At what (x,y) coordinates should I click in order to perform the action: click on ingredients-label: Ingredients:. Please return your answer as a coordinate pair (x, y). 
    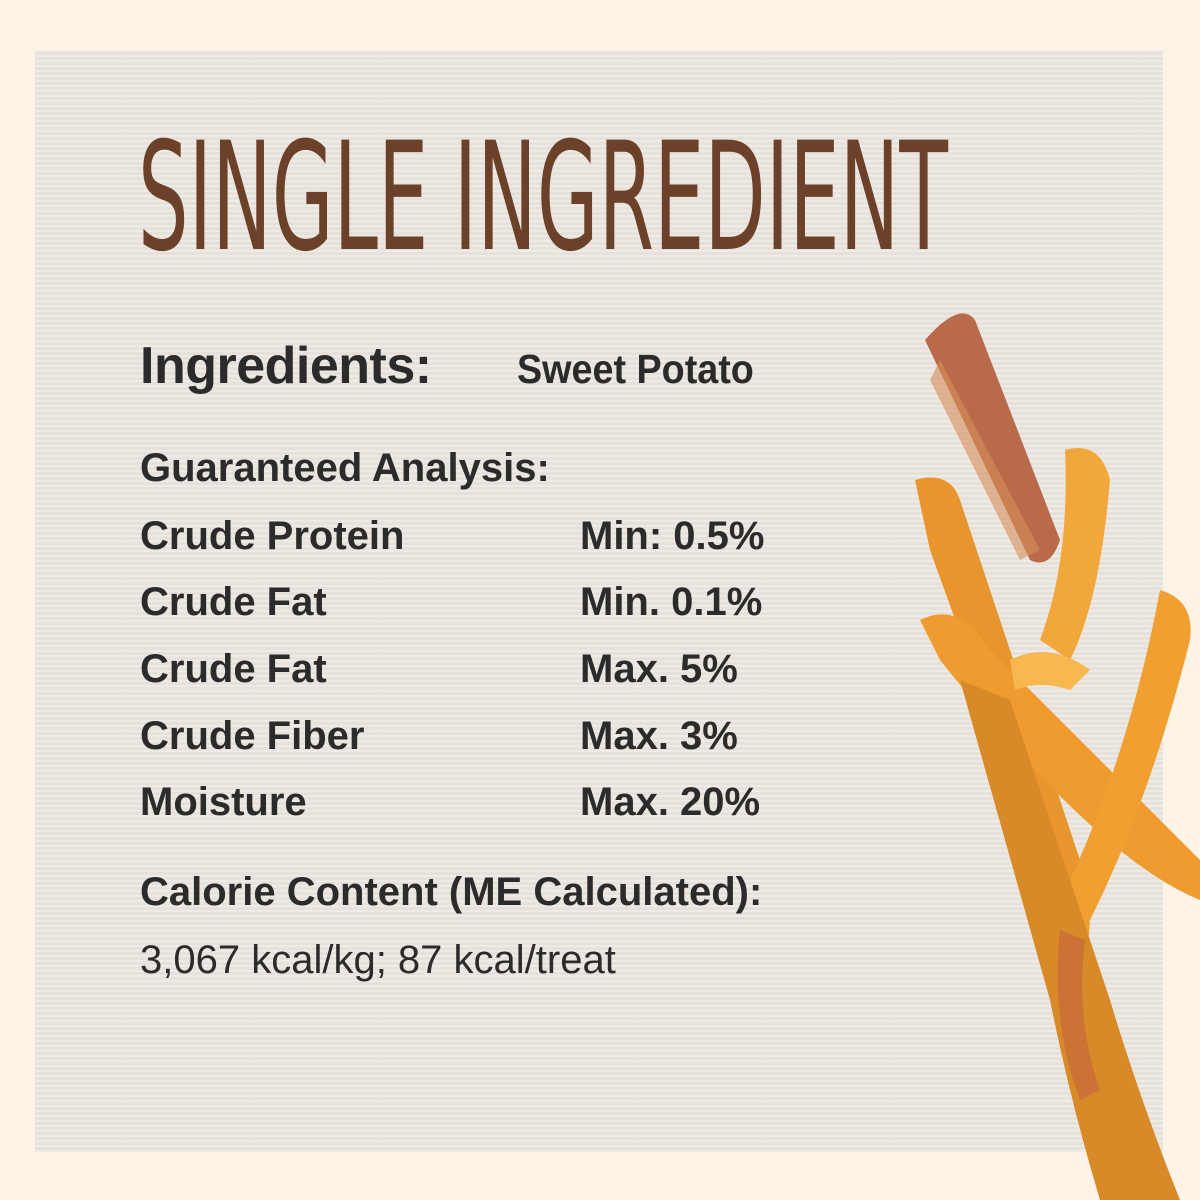
    Looking at the image, I should click on (286, 366).